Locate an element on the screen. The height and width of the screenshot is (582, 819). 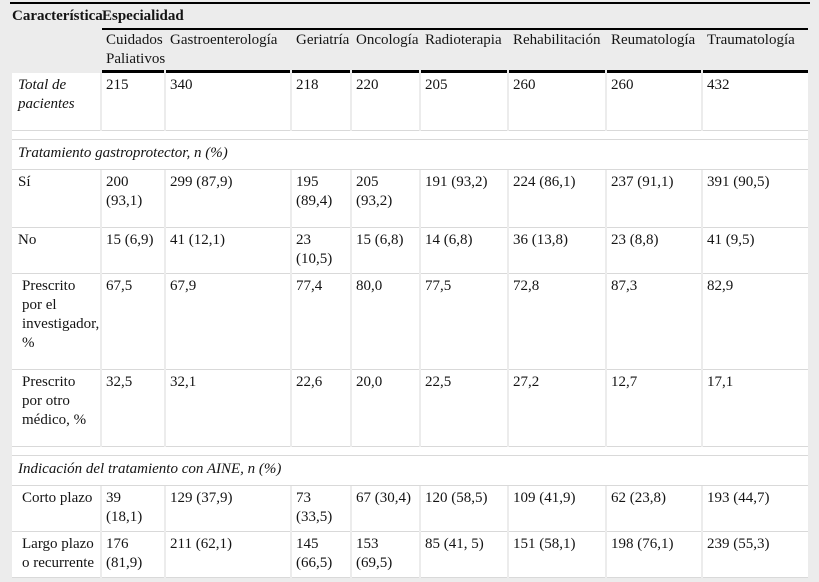
section-row: Tratamiento gastroprotector, n (%) is located at coordinates (410, 155).